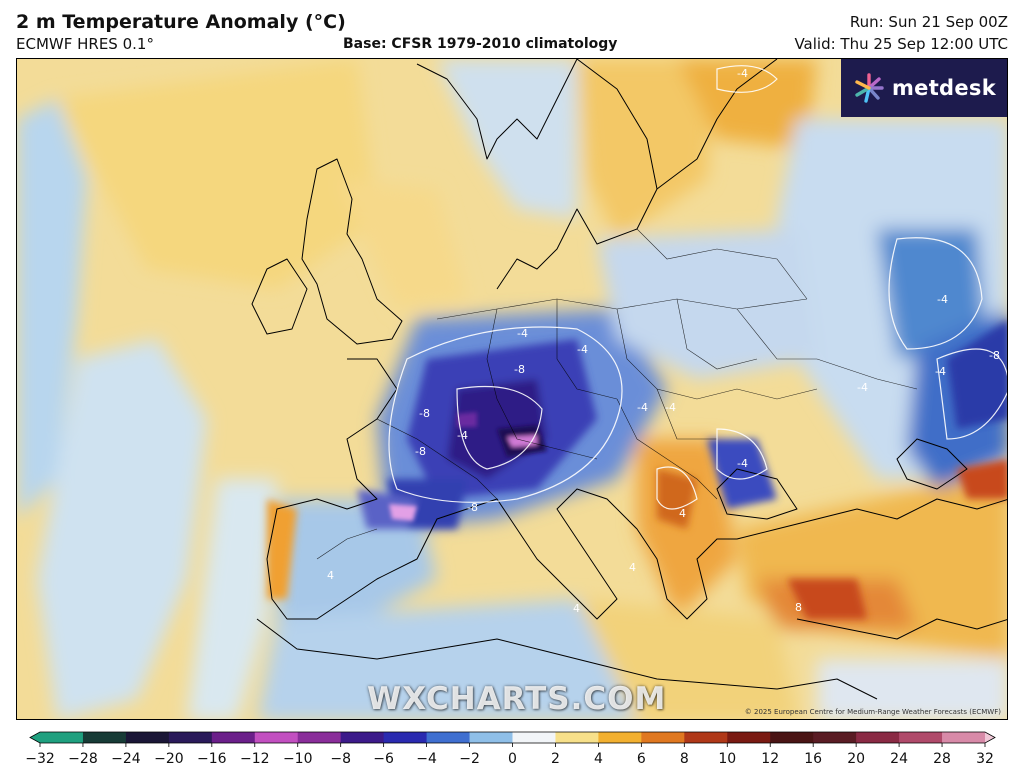 The height and width of the screenshot is (784, 1024). What do you see at coordinates (770, 759) in the screenshot?
I see `scale-tick-label: 12` at bounding box center [770, 759].